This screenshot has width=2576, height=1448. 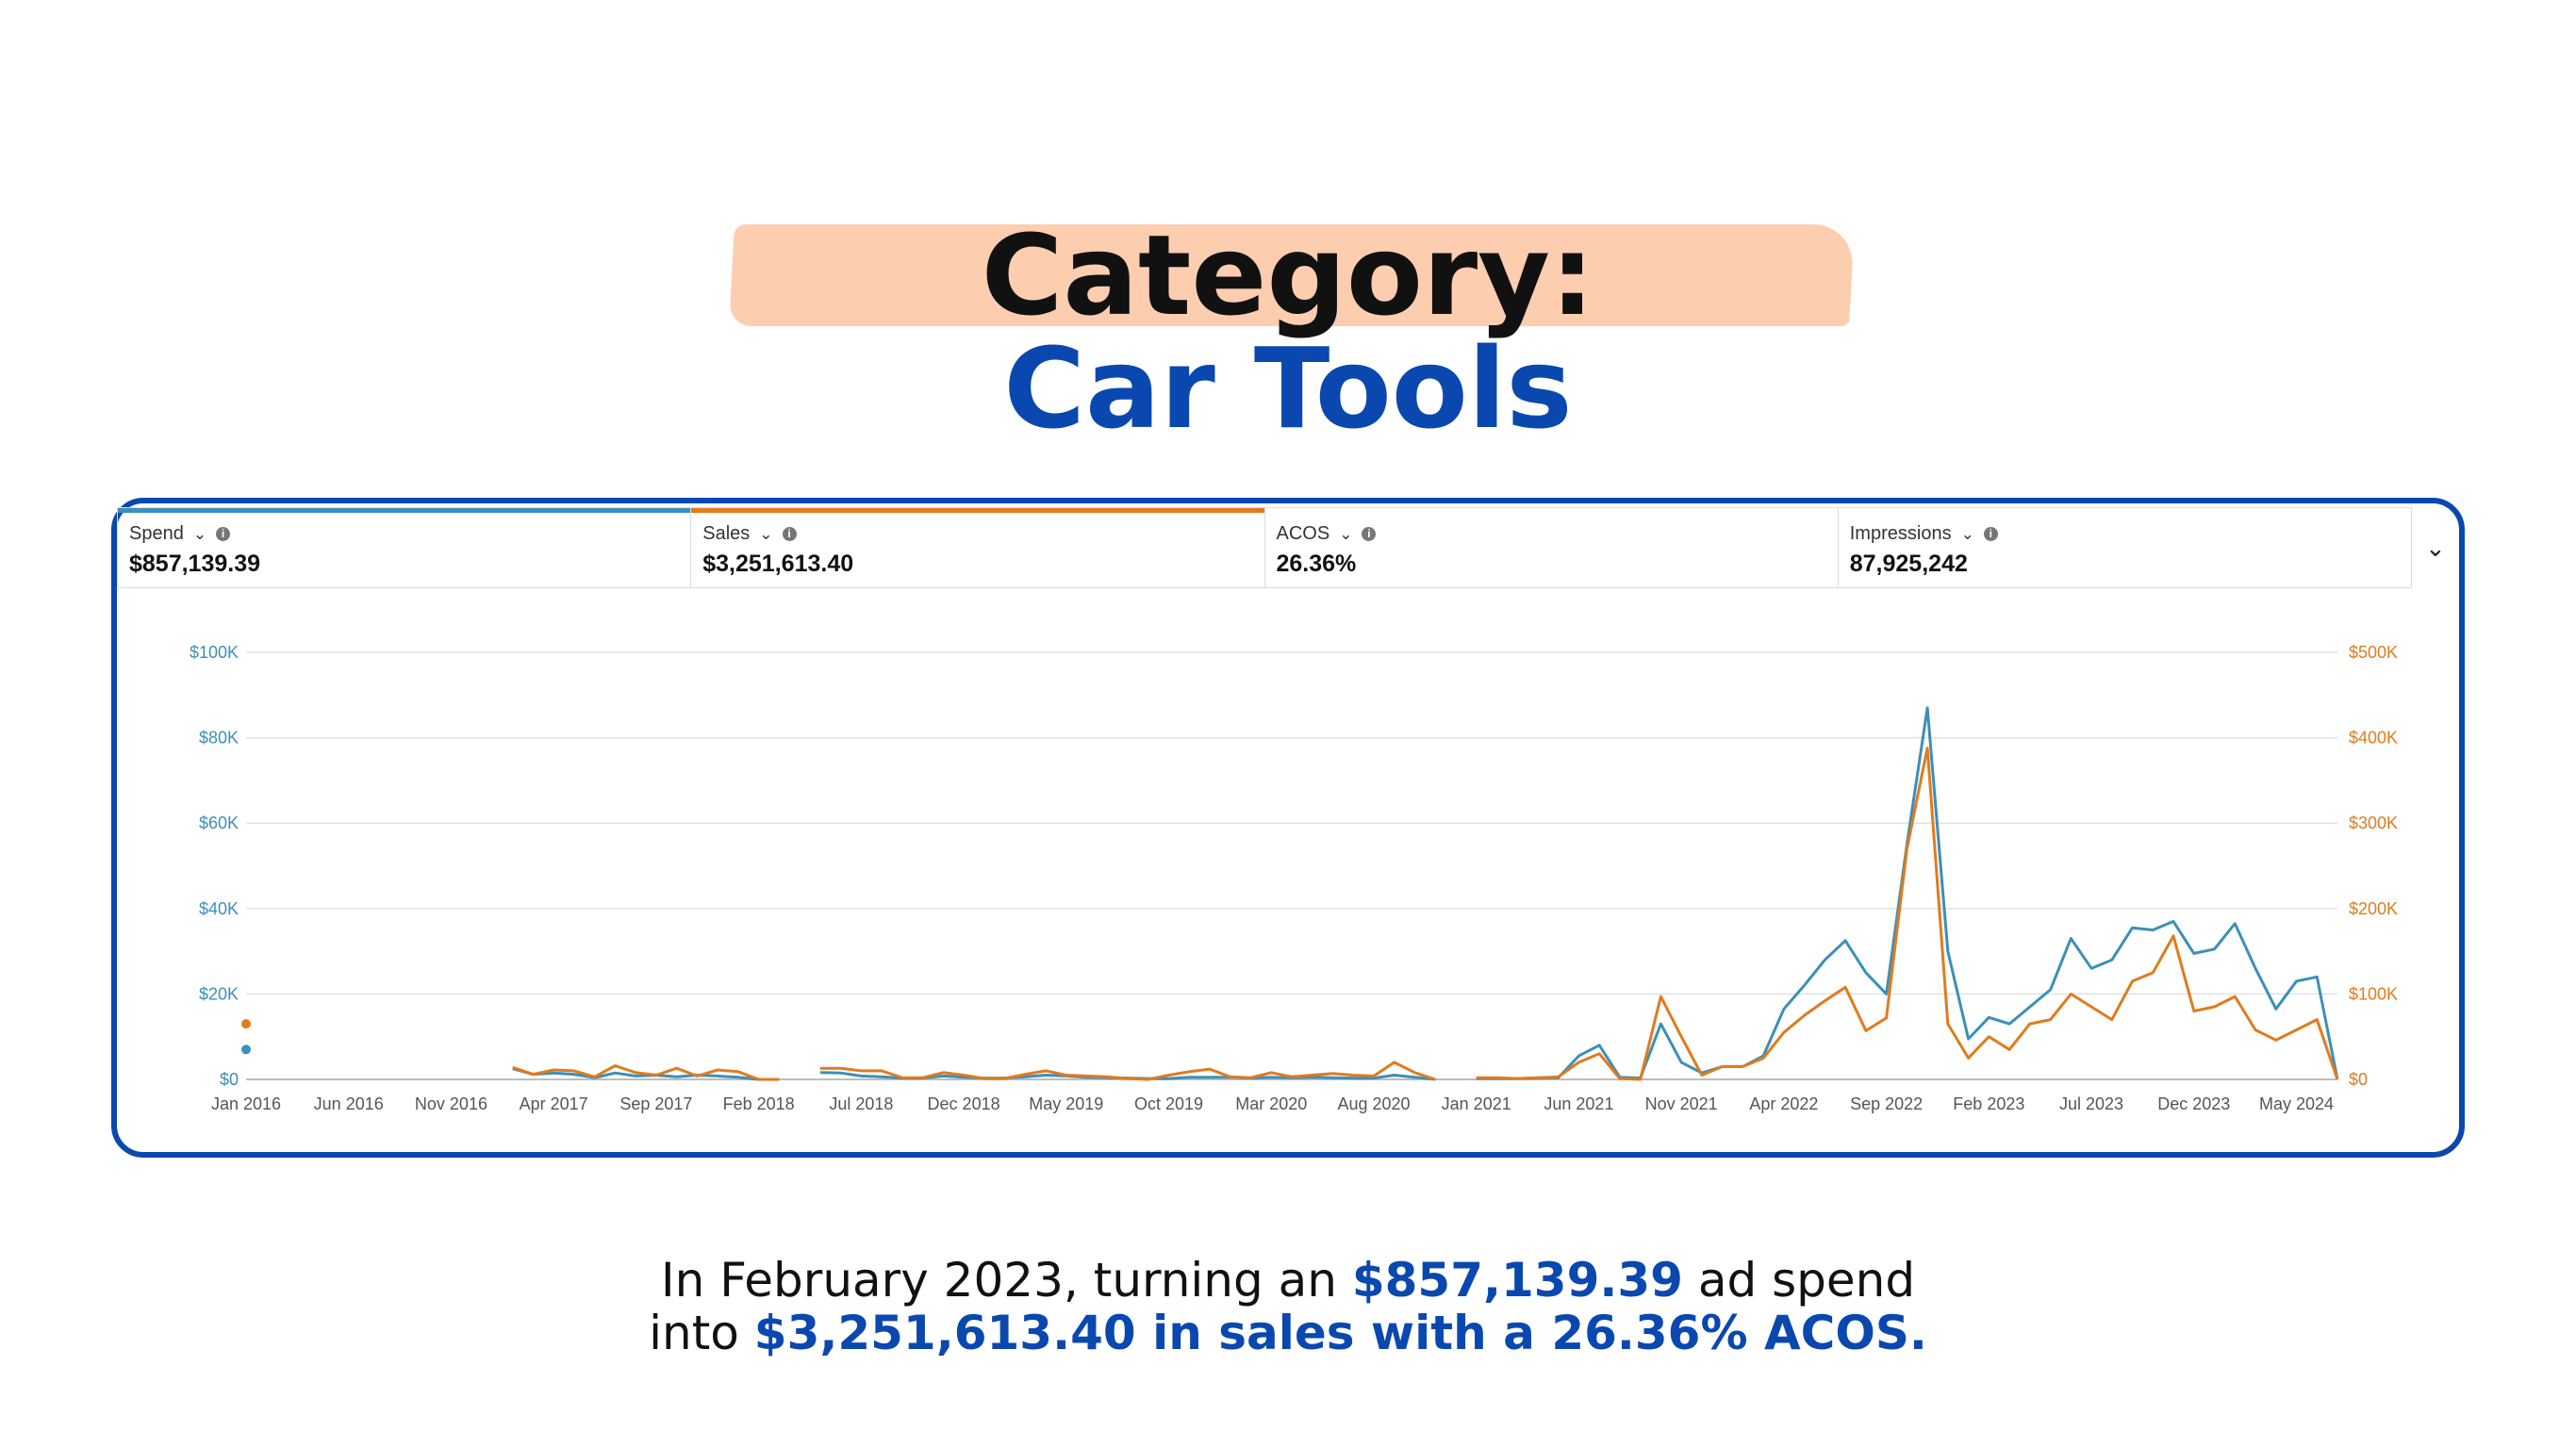 I want to click on caption-text-3: into, so click(x=701, y=1333).